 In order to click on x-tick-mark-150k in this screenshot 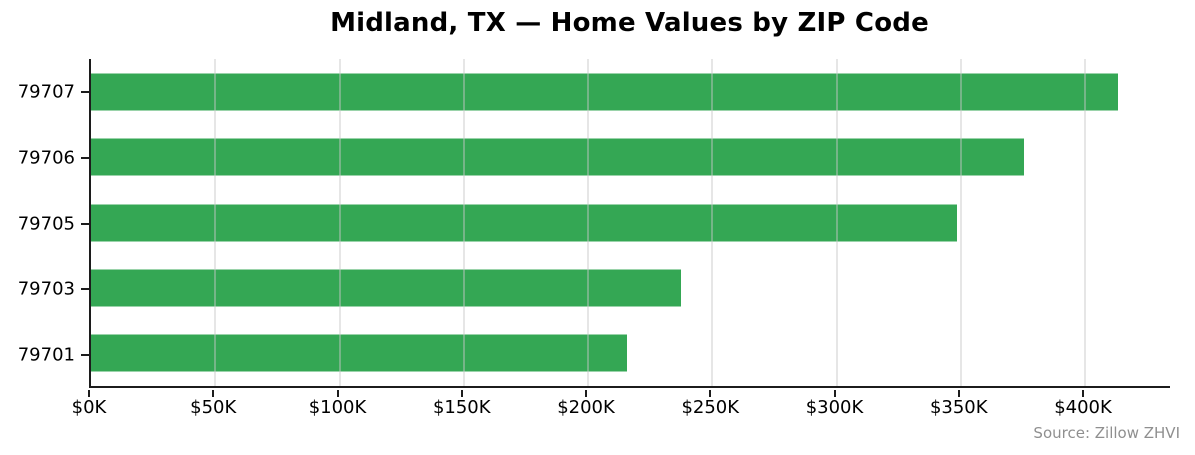, I will do `click(461, 393)`.